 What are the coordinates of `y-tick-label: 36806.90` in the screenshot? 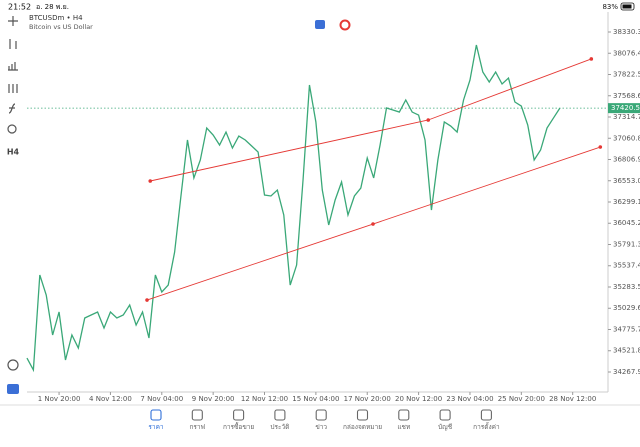 It's located at (626, 160).